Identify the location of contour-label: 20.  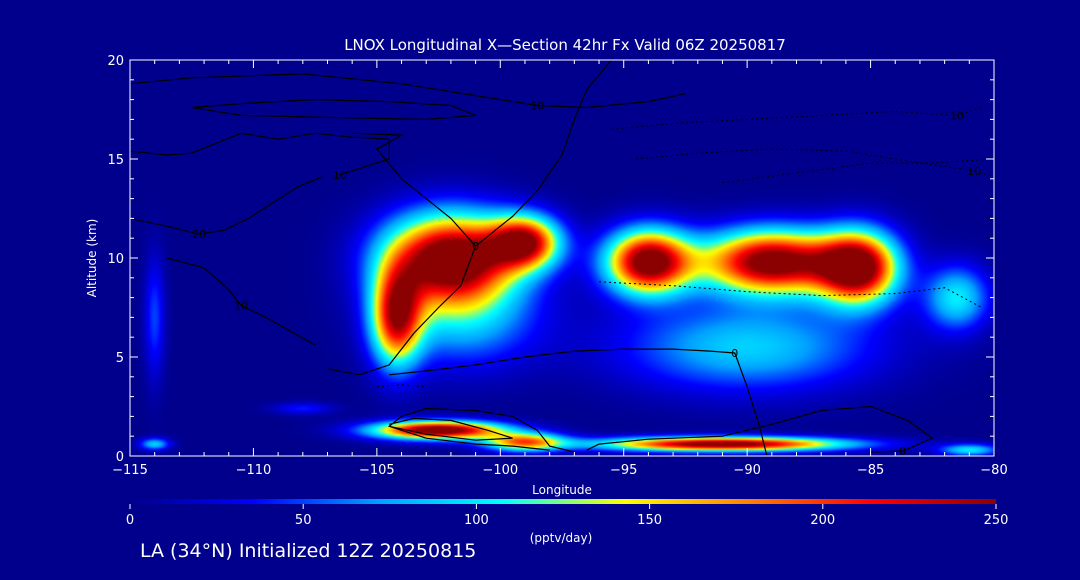
(199, 234).